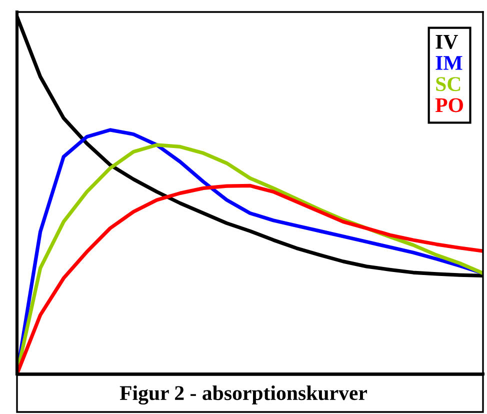 The width and height of the screenshot is (487, 414). I want to click on text: IV, so click(447, 42).